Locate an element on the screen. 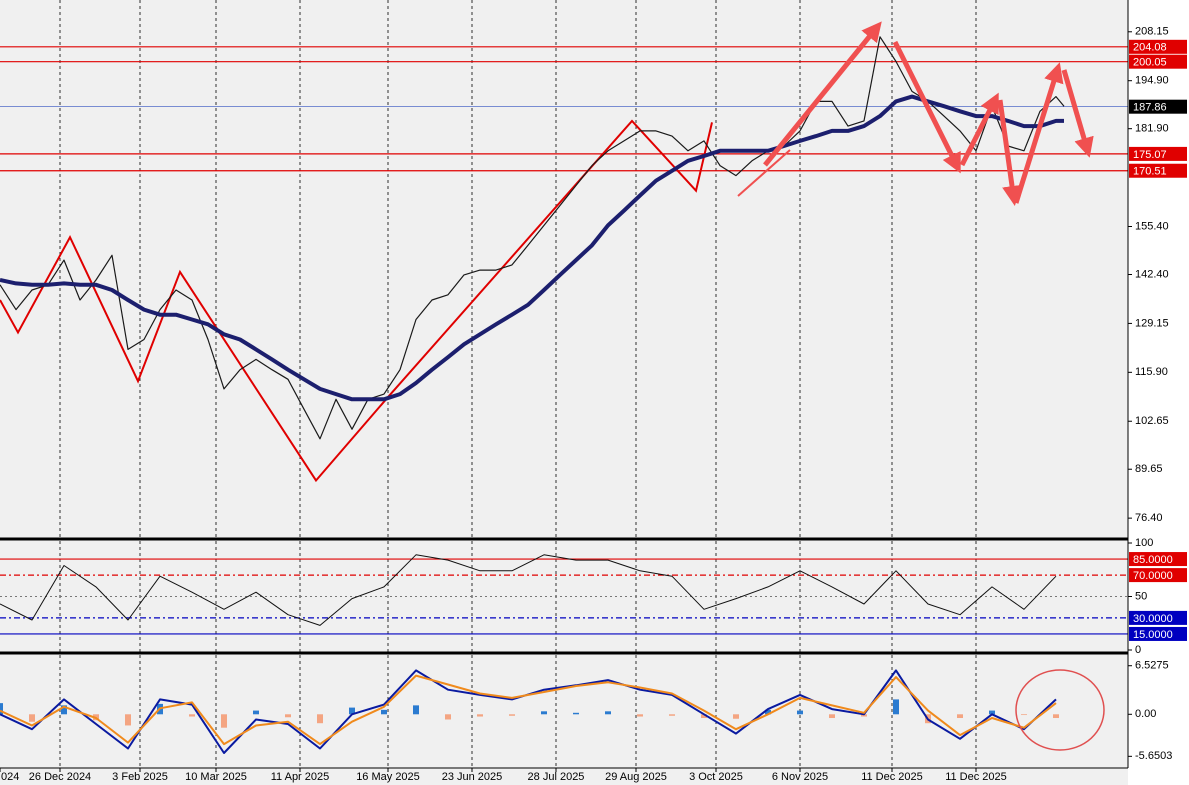 The width and height of the screenshot is (1189, 785). level-label: 175.07 is located at coordinates (1150, 155).